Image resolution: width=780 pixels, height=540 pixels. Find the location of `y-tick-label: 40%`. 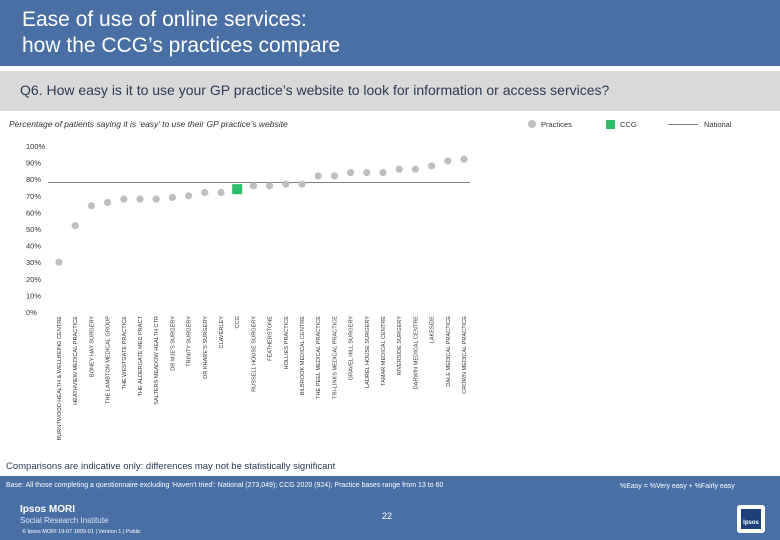

y-tick-label: 40% is located at coordinates (33, 246).